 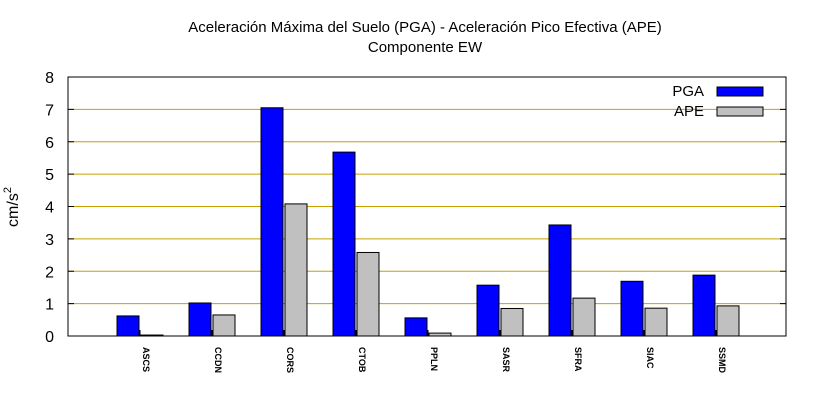 I want to click on y-axis-label: cm/s2, so click(x=12, y=207).